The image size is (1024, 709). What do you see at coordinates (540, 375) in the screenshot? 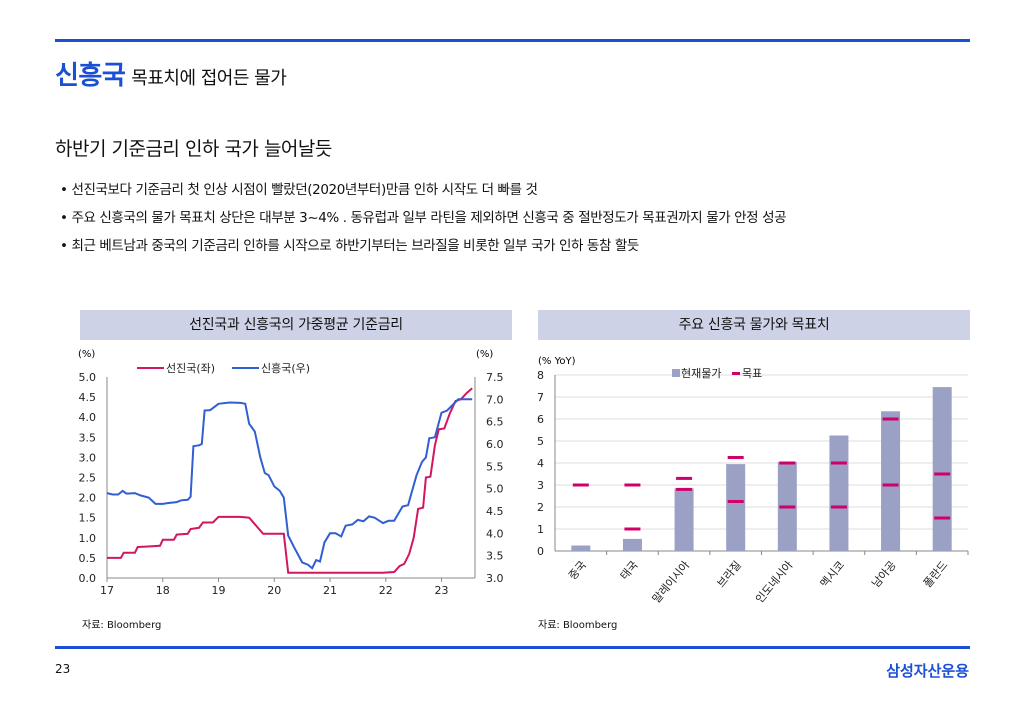
I see `y-tick-label: 8` at bounding box center [540, 375].